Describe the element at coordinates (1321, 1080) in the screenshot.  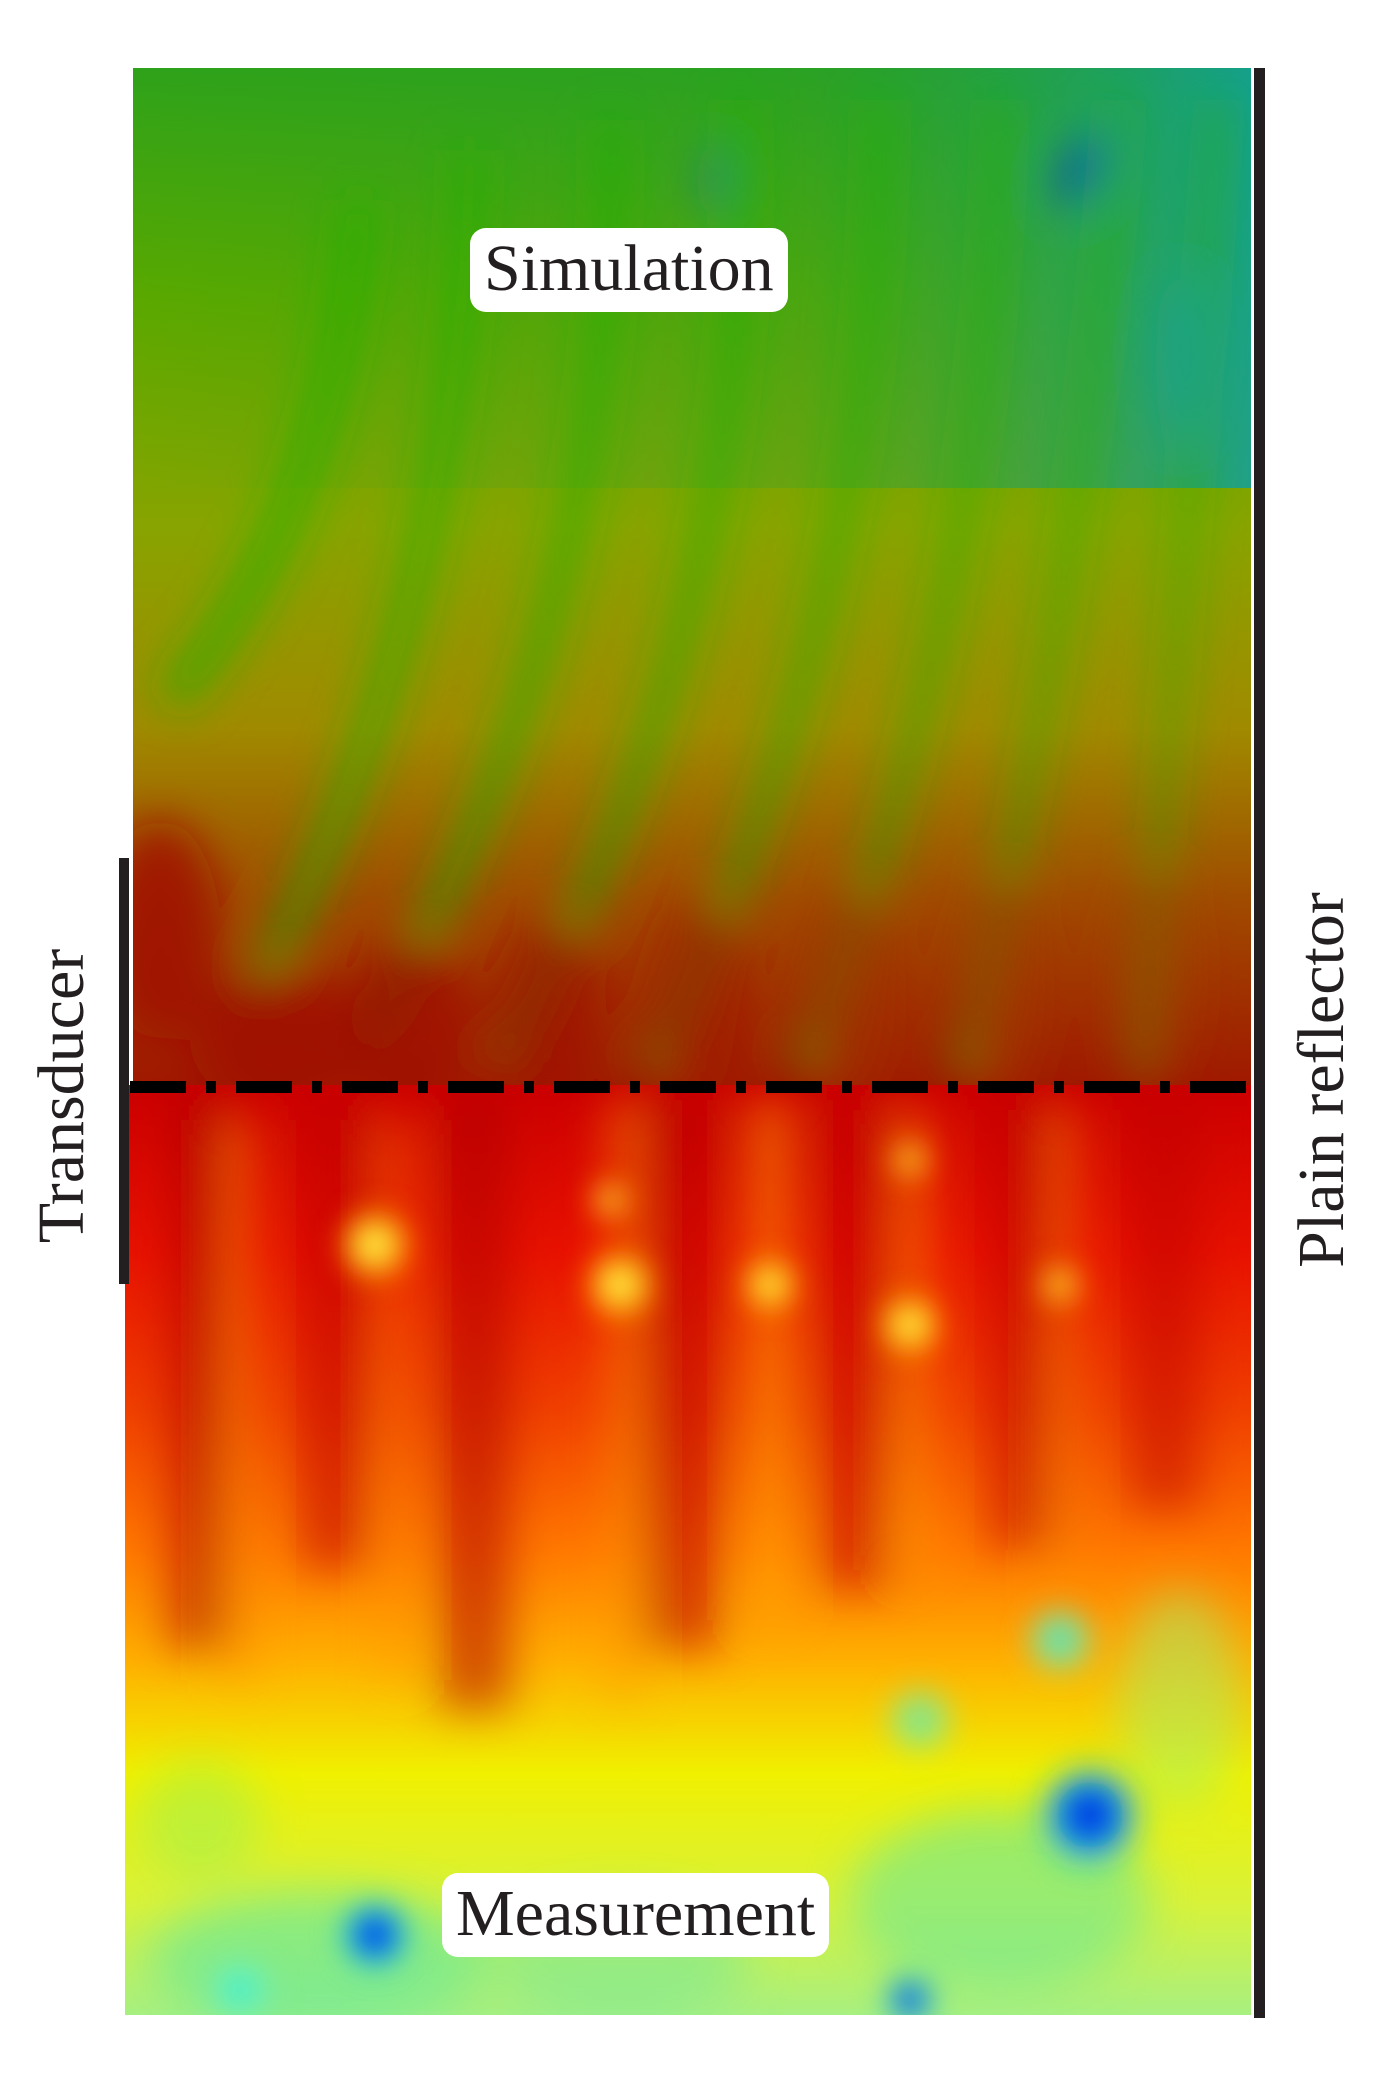
I see `reflector-label: Plain reflector` at that location.